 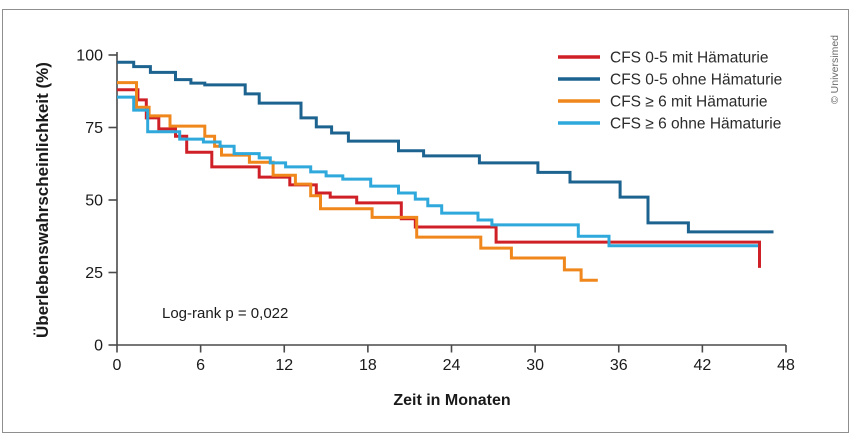 I want to click on x-tick-label: 6, so click(x=200, y=365).